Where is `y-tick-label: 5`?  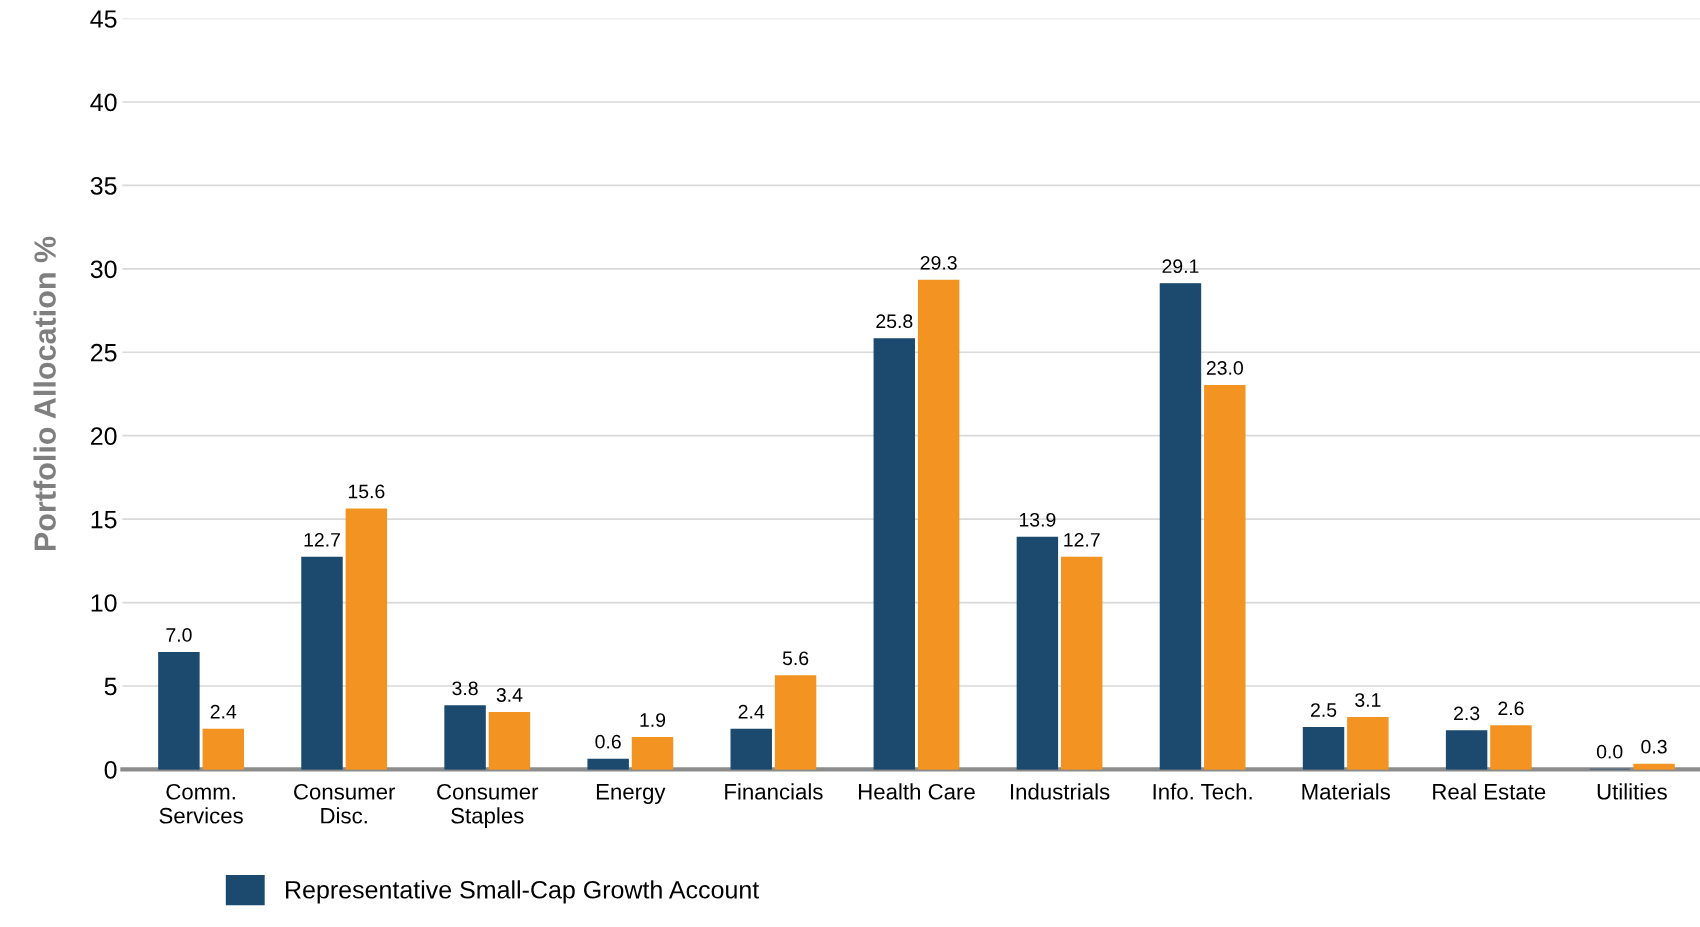 y-tick-label: 5 is located at coordinates (110, 686).